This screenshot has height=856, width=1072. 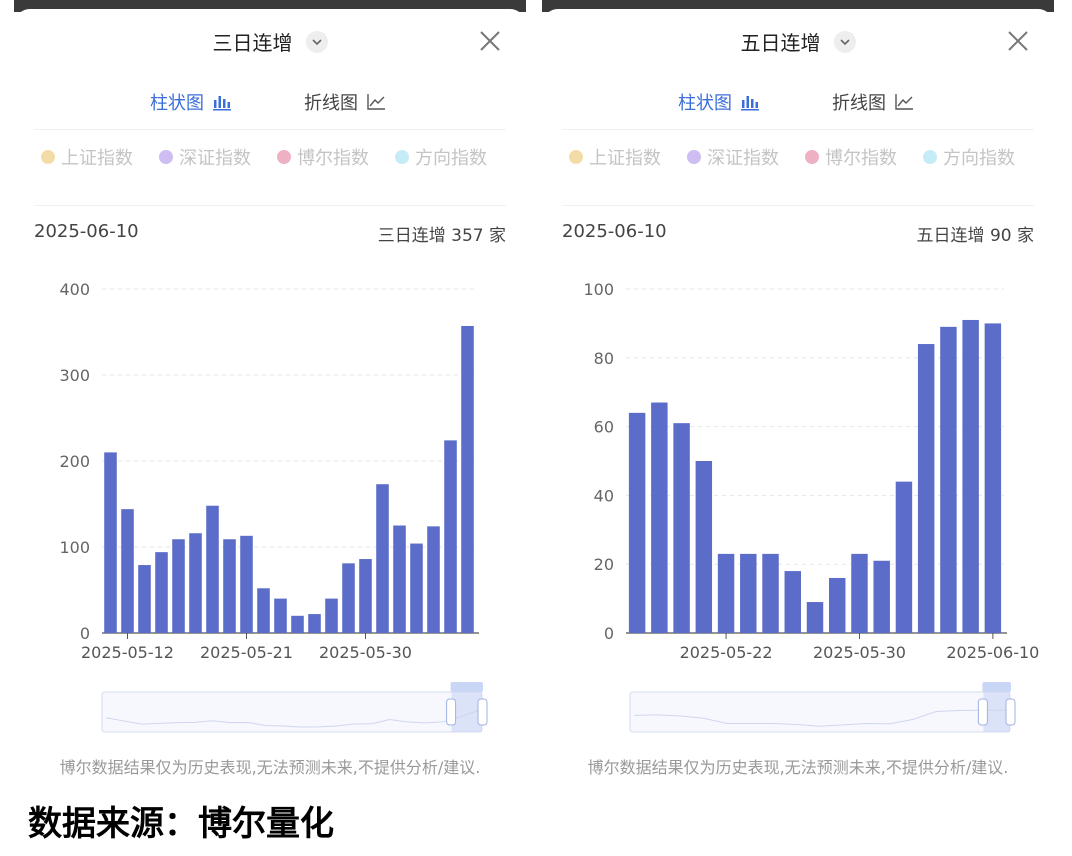 I want to click on date-label: 2025-06-10, so click(x=614, y=231).